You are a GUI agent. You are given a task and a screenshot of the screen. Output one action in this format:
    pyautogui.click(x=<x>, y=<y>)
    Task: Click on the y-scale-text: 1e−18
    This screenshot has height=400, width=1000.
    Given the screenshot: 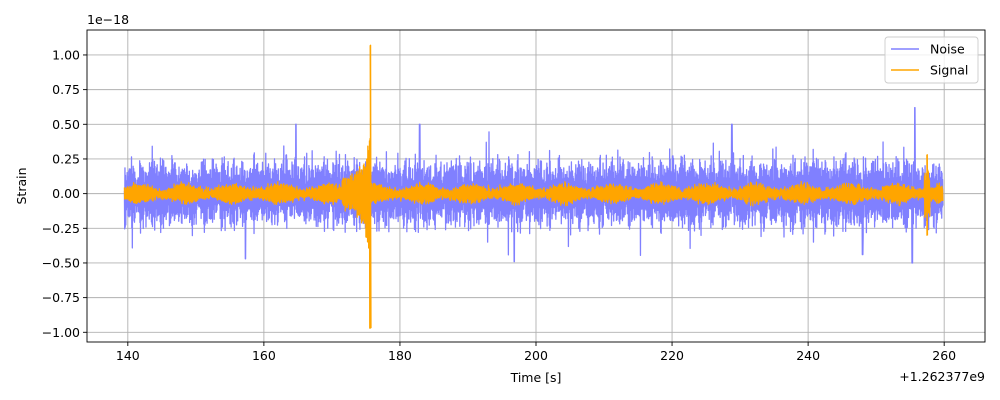 What is the action you would take?
    pyautogui.click(x=108, y=19)
    